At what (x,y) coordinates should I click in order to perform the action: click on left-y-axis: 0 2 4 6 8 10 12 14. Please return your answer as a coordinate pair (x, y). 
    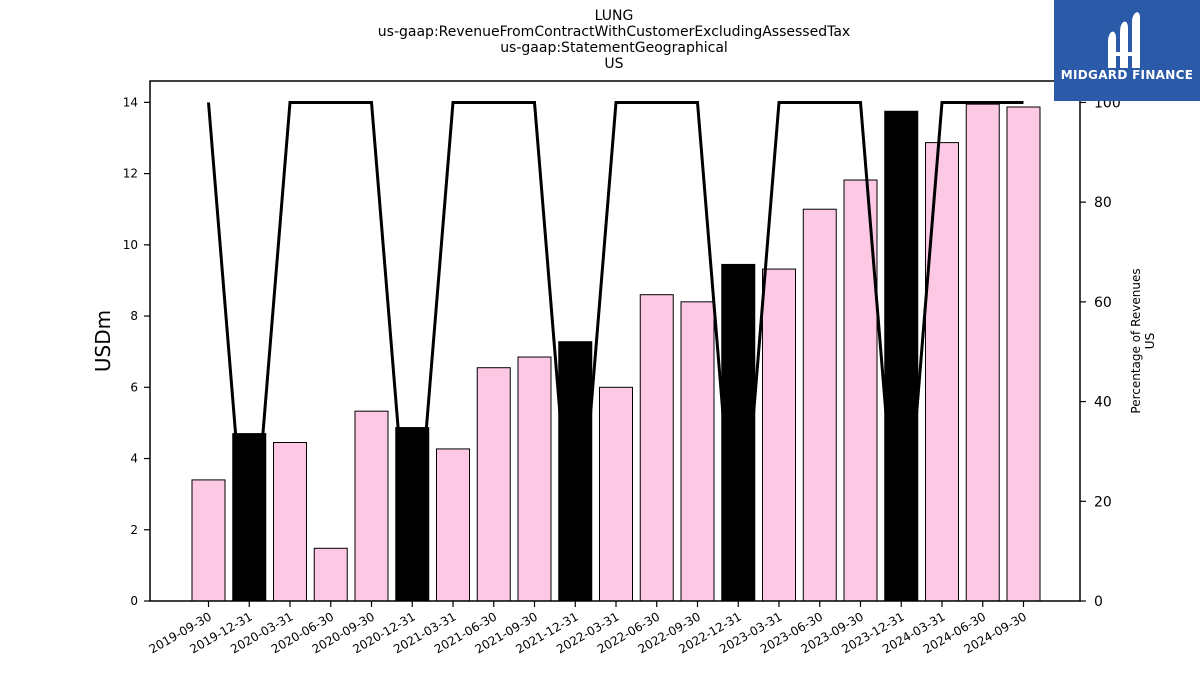
    Looking at the image, I should click on (136, 351).